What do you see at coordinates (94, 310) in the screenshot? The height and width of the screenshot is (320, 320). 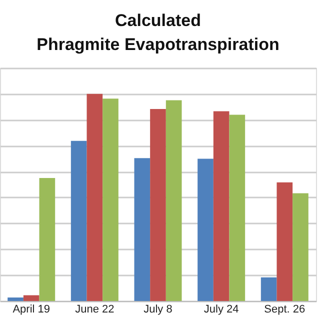 I see `x-tick-label: June 22` at bounding box center [94, 310].